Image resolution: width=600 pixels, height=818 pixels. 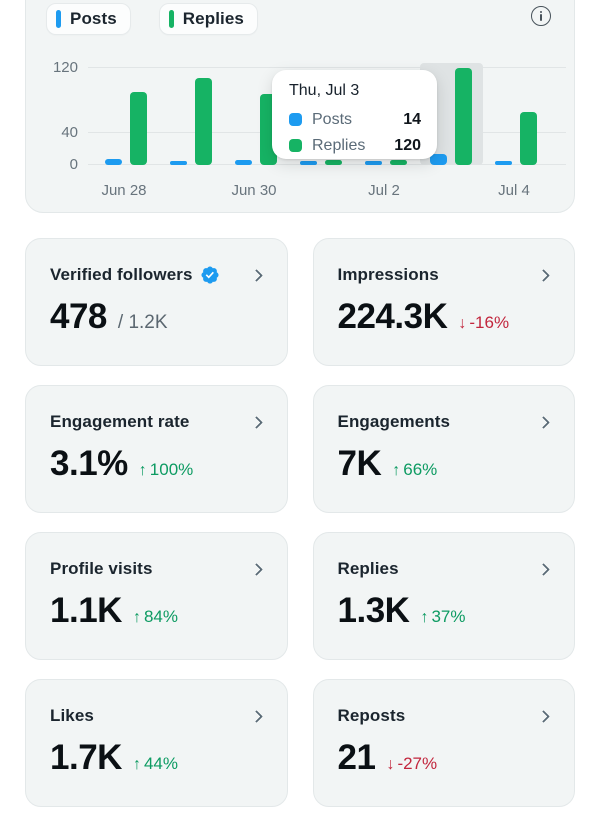 I want to click on delta-percent: -27%, so click(x=417, y=763).